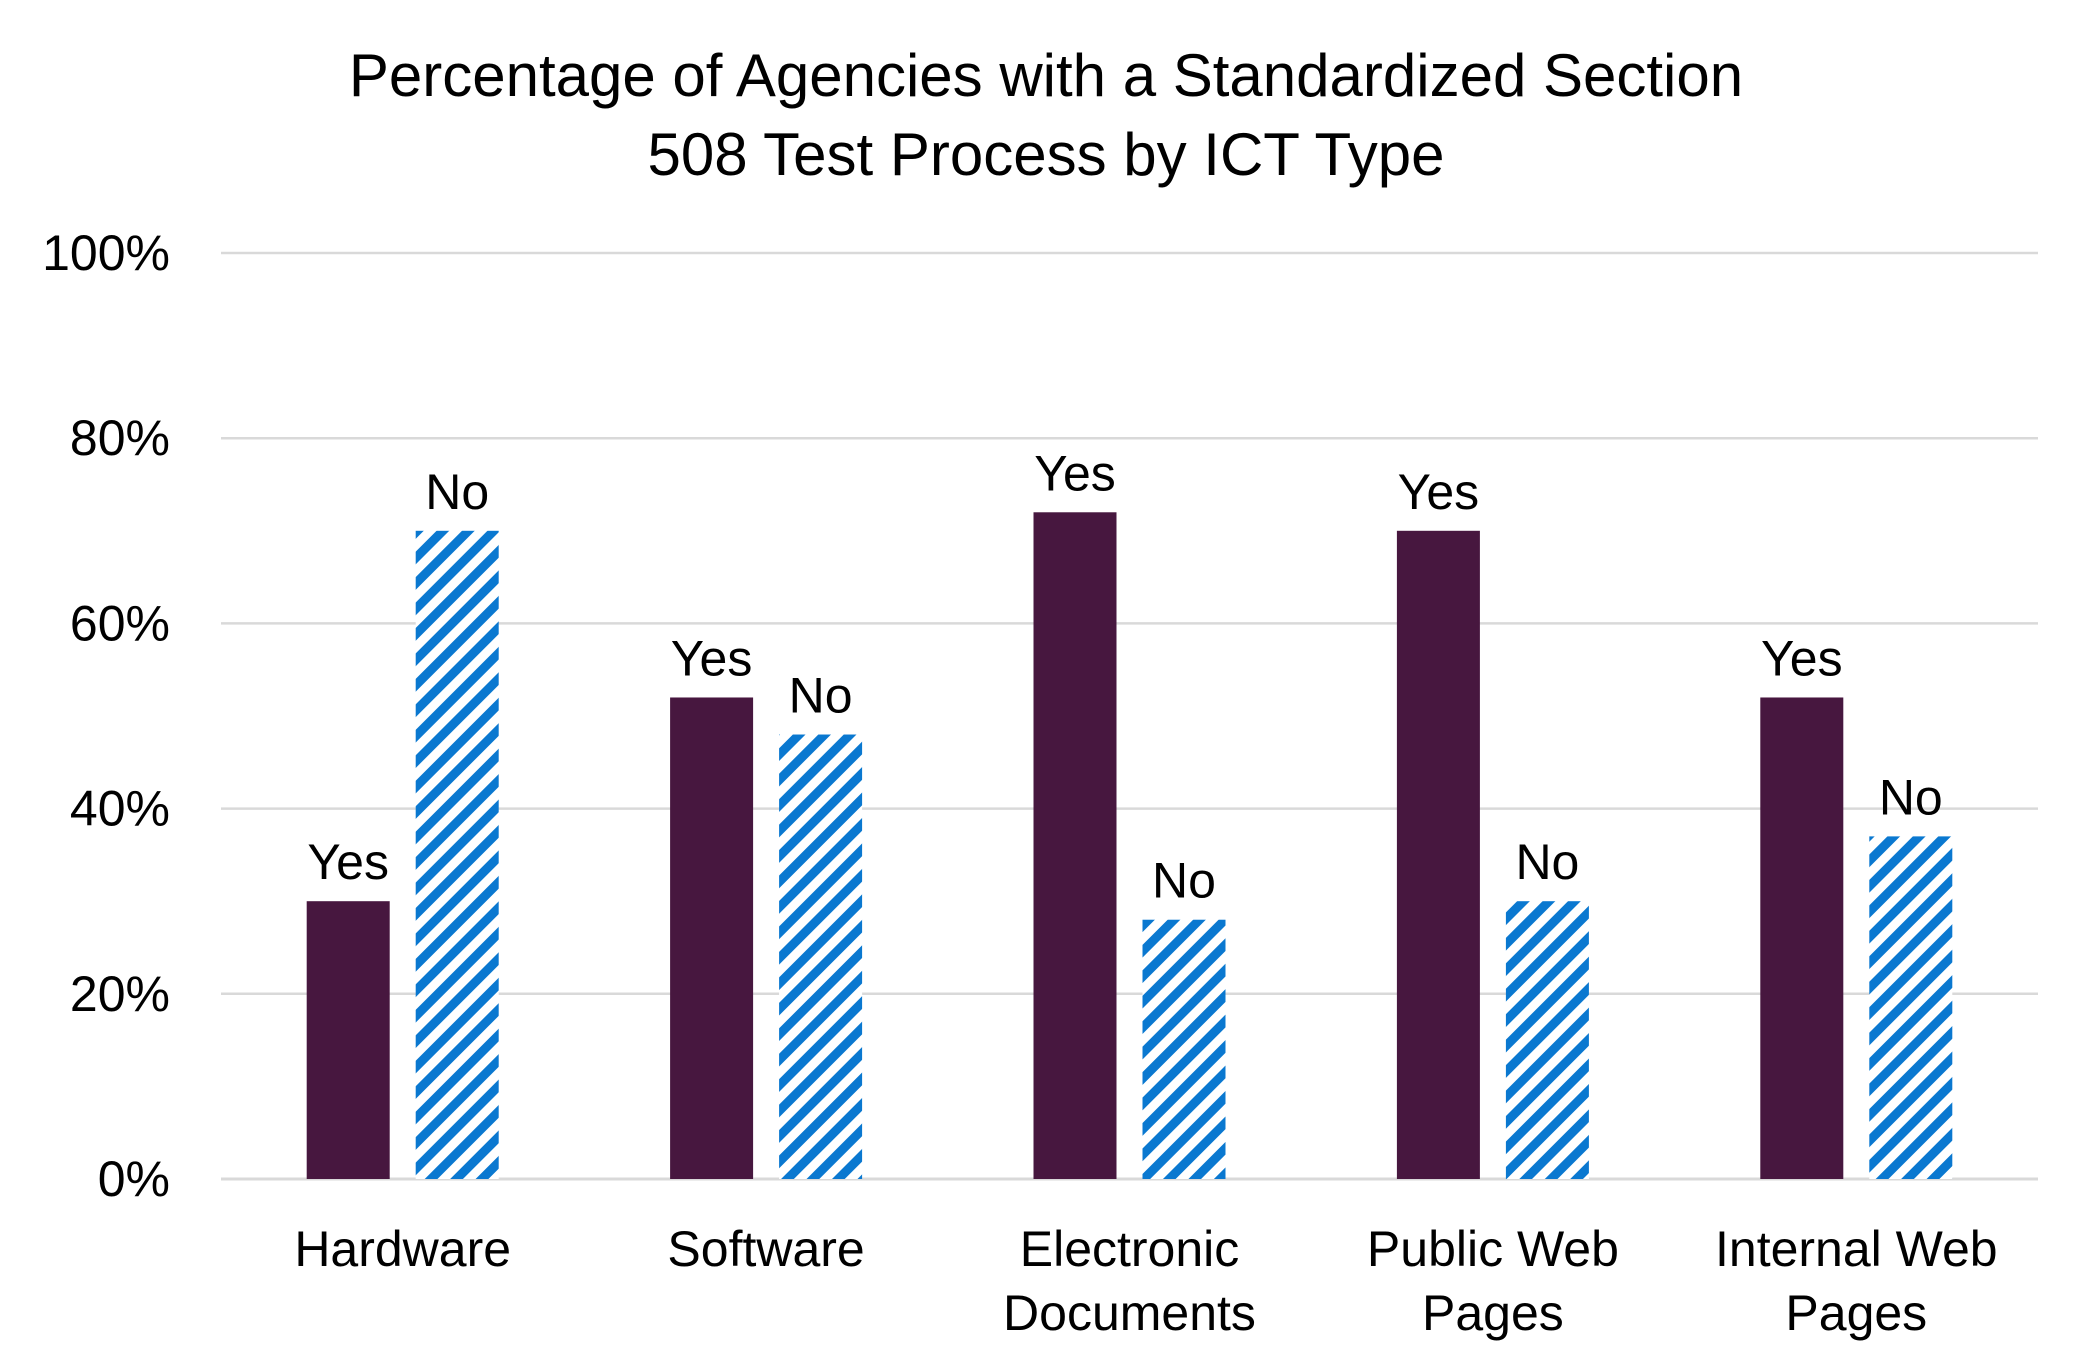 This screenshot has width=2076, height=1366. I want to click on x-category-label: Hardware, so click(402, 1249).